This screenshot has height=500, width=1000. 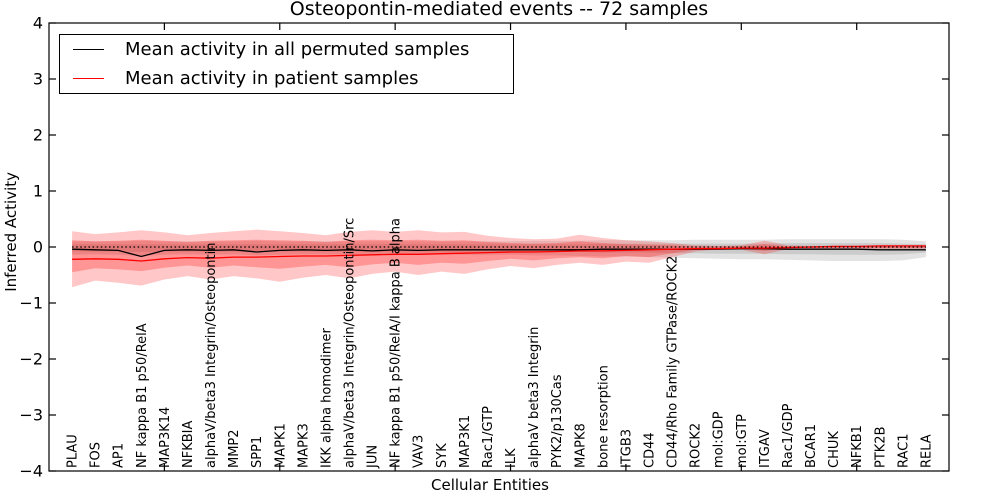 What do you see at coordinates (880, 448) in the screenshot?
I see `x-category-label: PTK2B` at bounding box center [880, 448].